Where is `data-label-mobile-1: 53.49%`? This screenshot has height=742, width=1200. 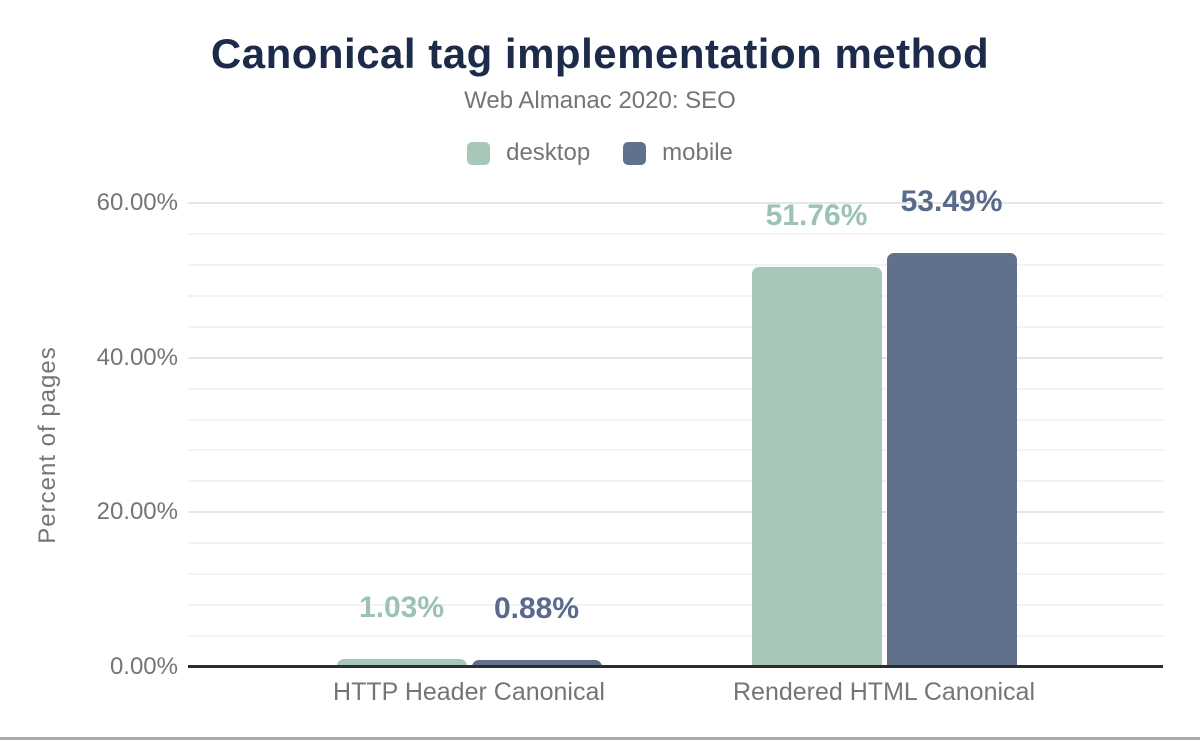 data-label-mobile-1: 53.49% is located at coordinates (951, 201).